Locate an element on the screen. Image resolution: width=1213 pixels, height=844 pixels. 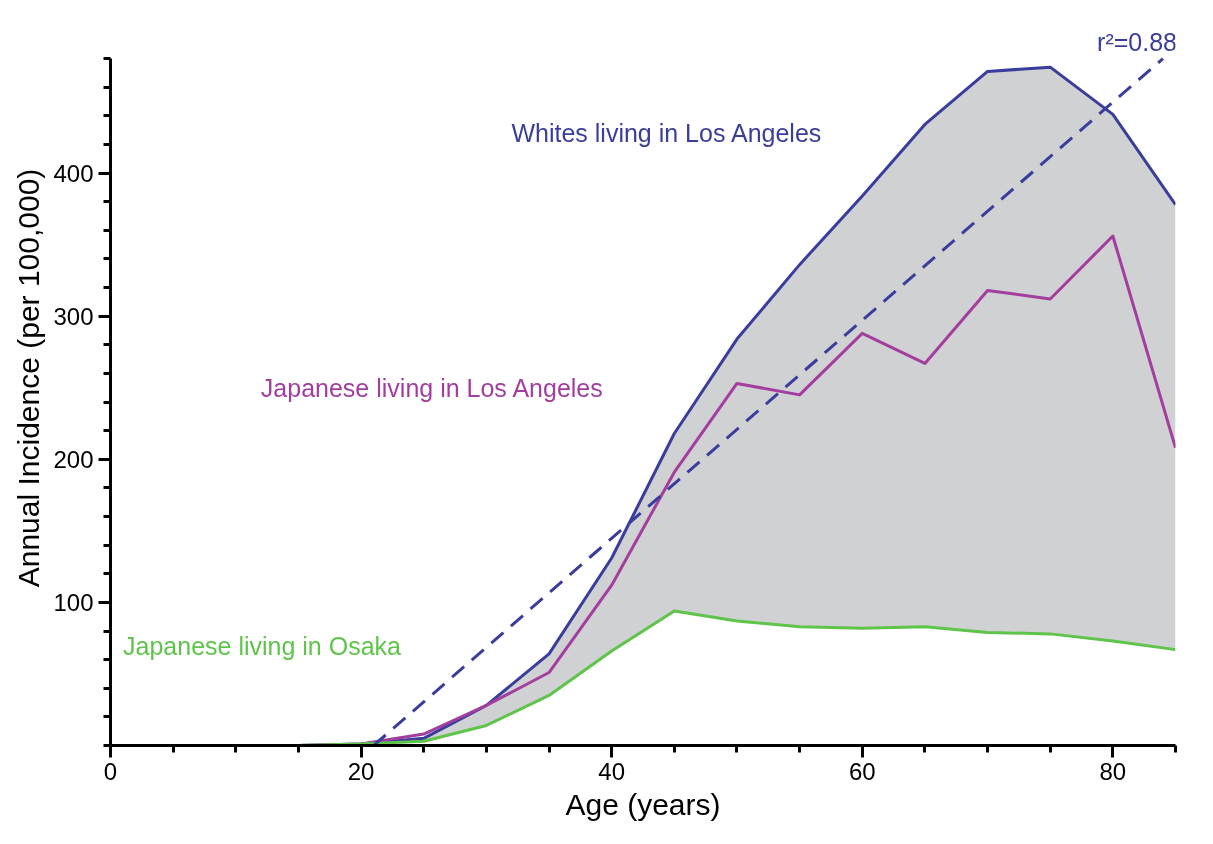
y-tick-label: 400 is located at coordinates (73, 173).